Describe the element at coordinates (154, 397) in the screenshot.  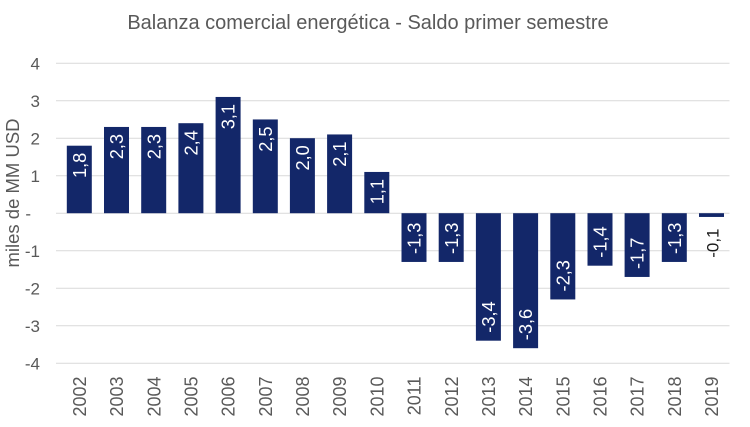
I see `svg-text: 2004` at that location.